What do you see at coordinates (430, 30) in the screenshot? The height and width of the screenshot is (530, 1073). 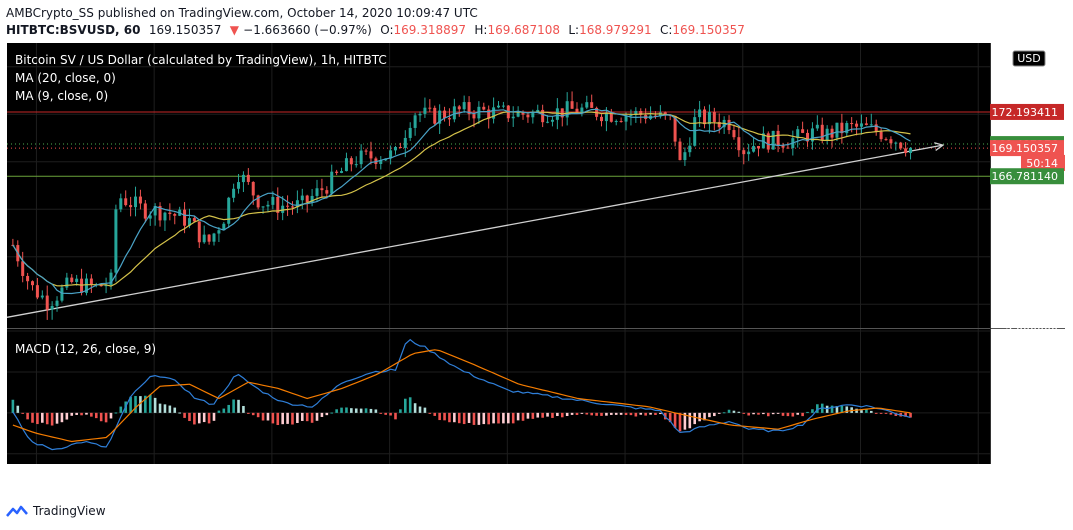 I see `open-value: 169.318897` at bounding box center [430, 30].